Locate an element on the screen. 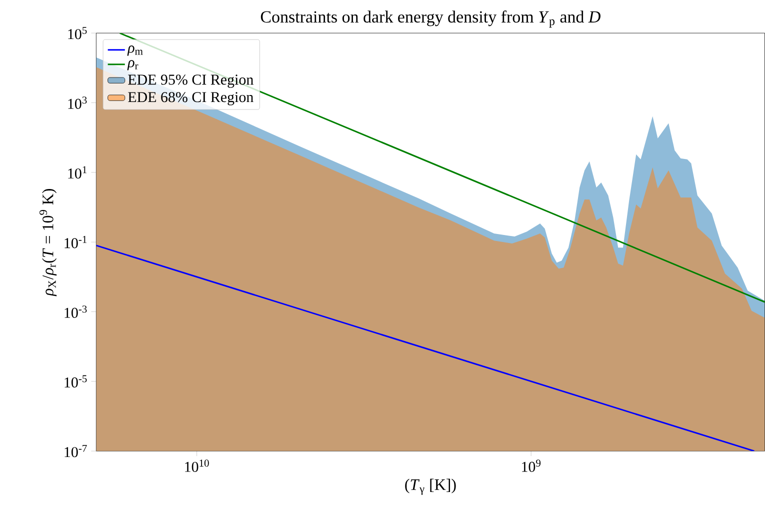  y-tick-label: 10$^{-5}$ is located at coordinates (75, 381).